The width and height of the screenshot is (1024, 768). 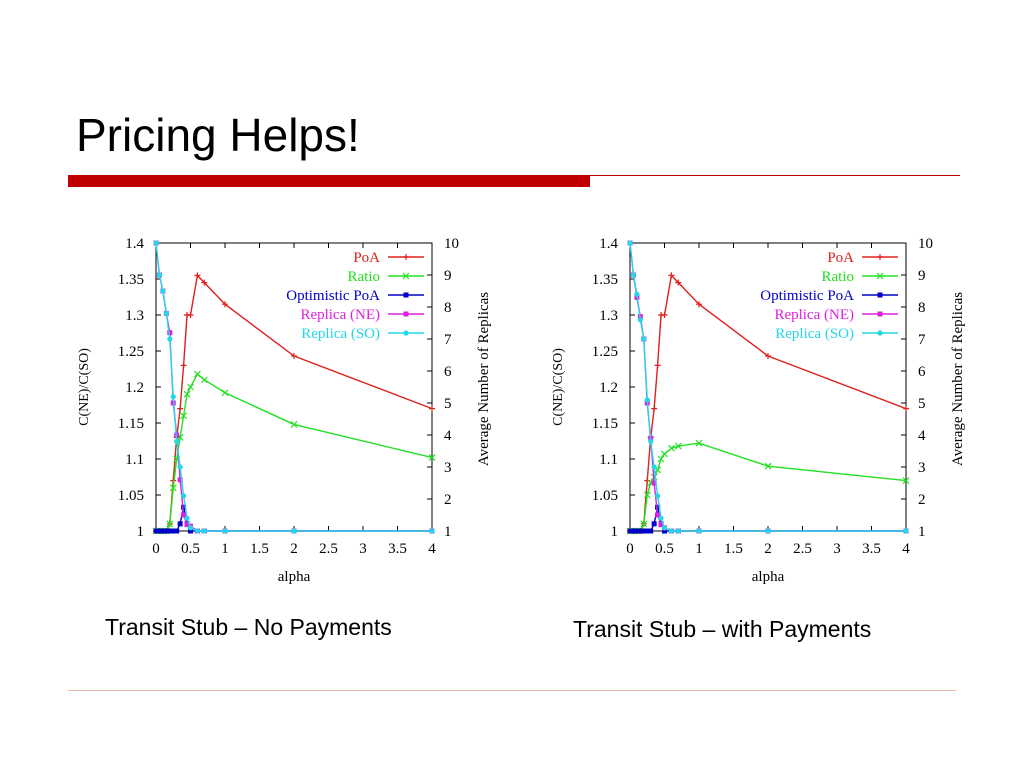 What do you see at coordinates (608, 316) in the screenshot?
I see `y-tick-label: 1.3` at bounding box center [608, 316].